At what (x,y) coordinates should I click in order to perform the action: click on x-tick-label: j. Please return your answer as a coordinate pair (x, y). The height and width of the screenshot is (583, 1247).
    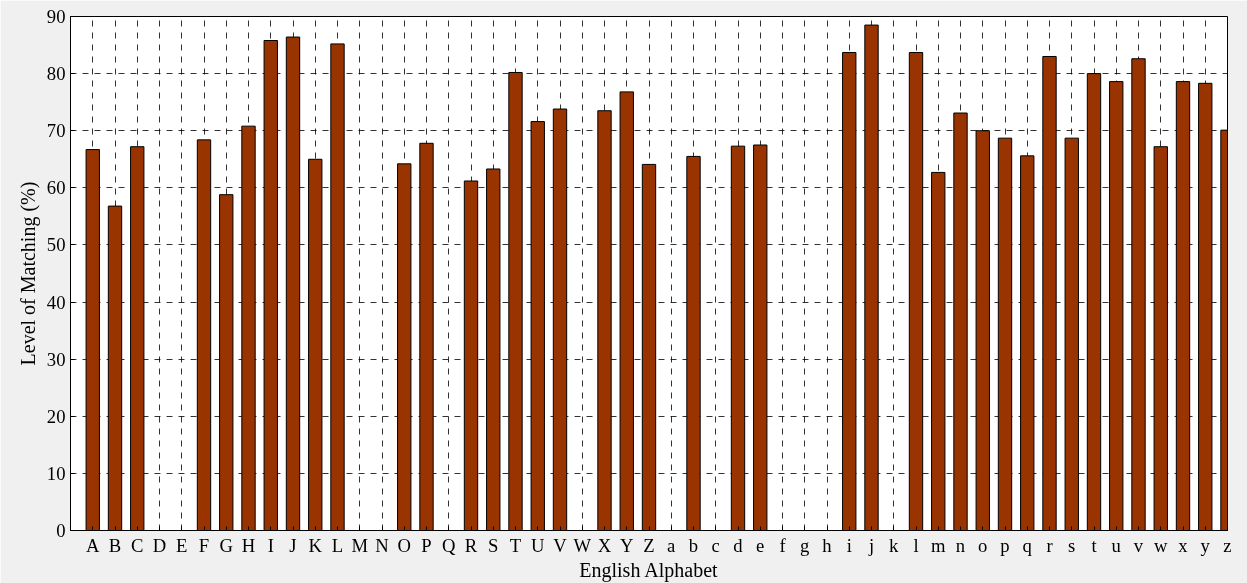
    Looking at the image, I should click on (871, 545).